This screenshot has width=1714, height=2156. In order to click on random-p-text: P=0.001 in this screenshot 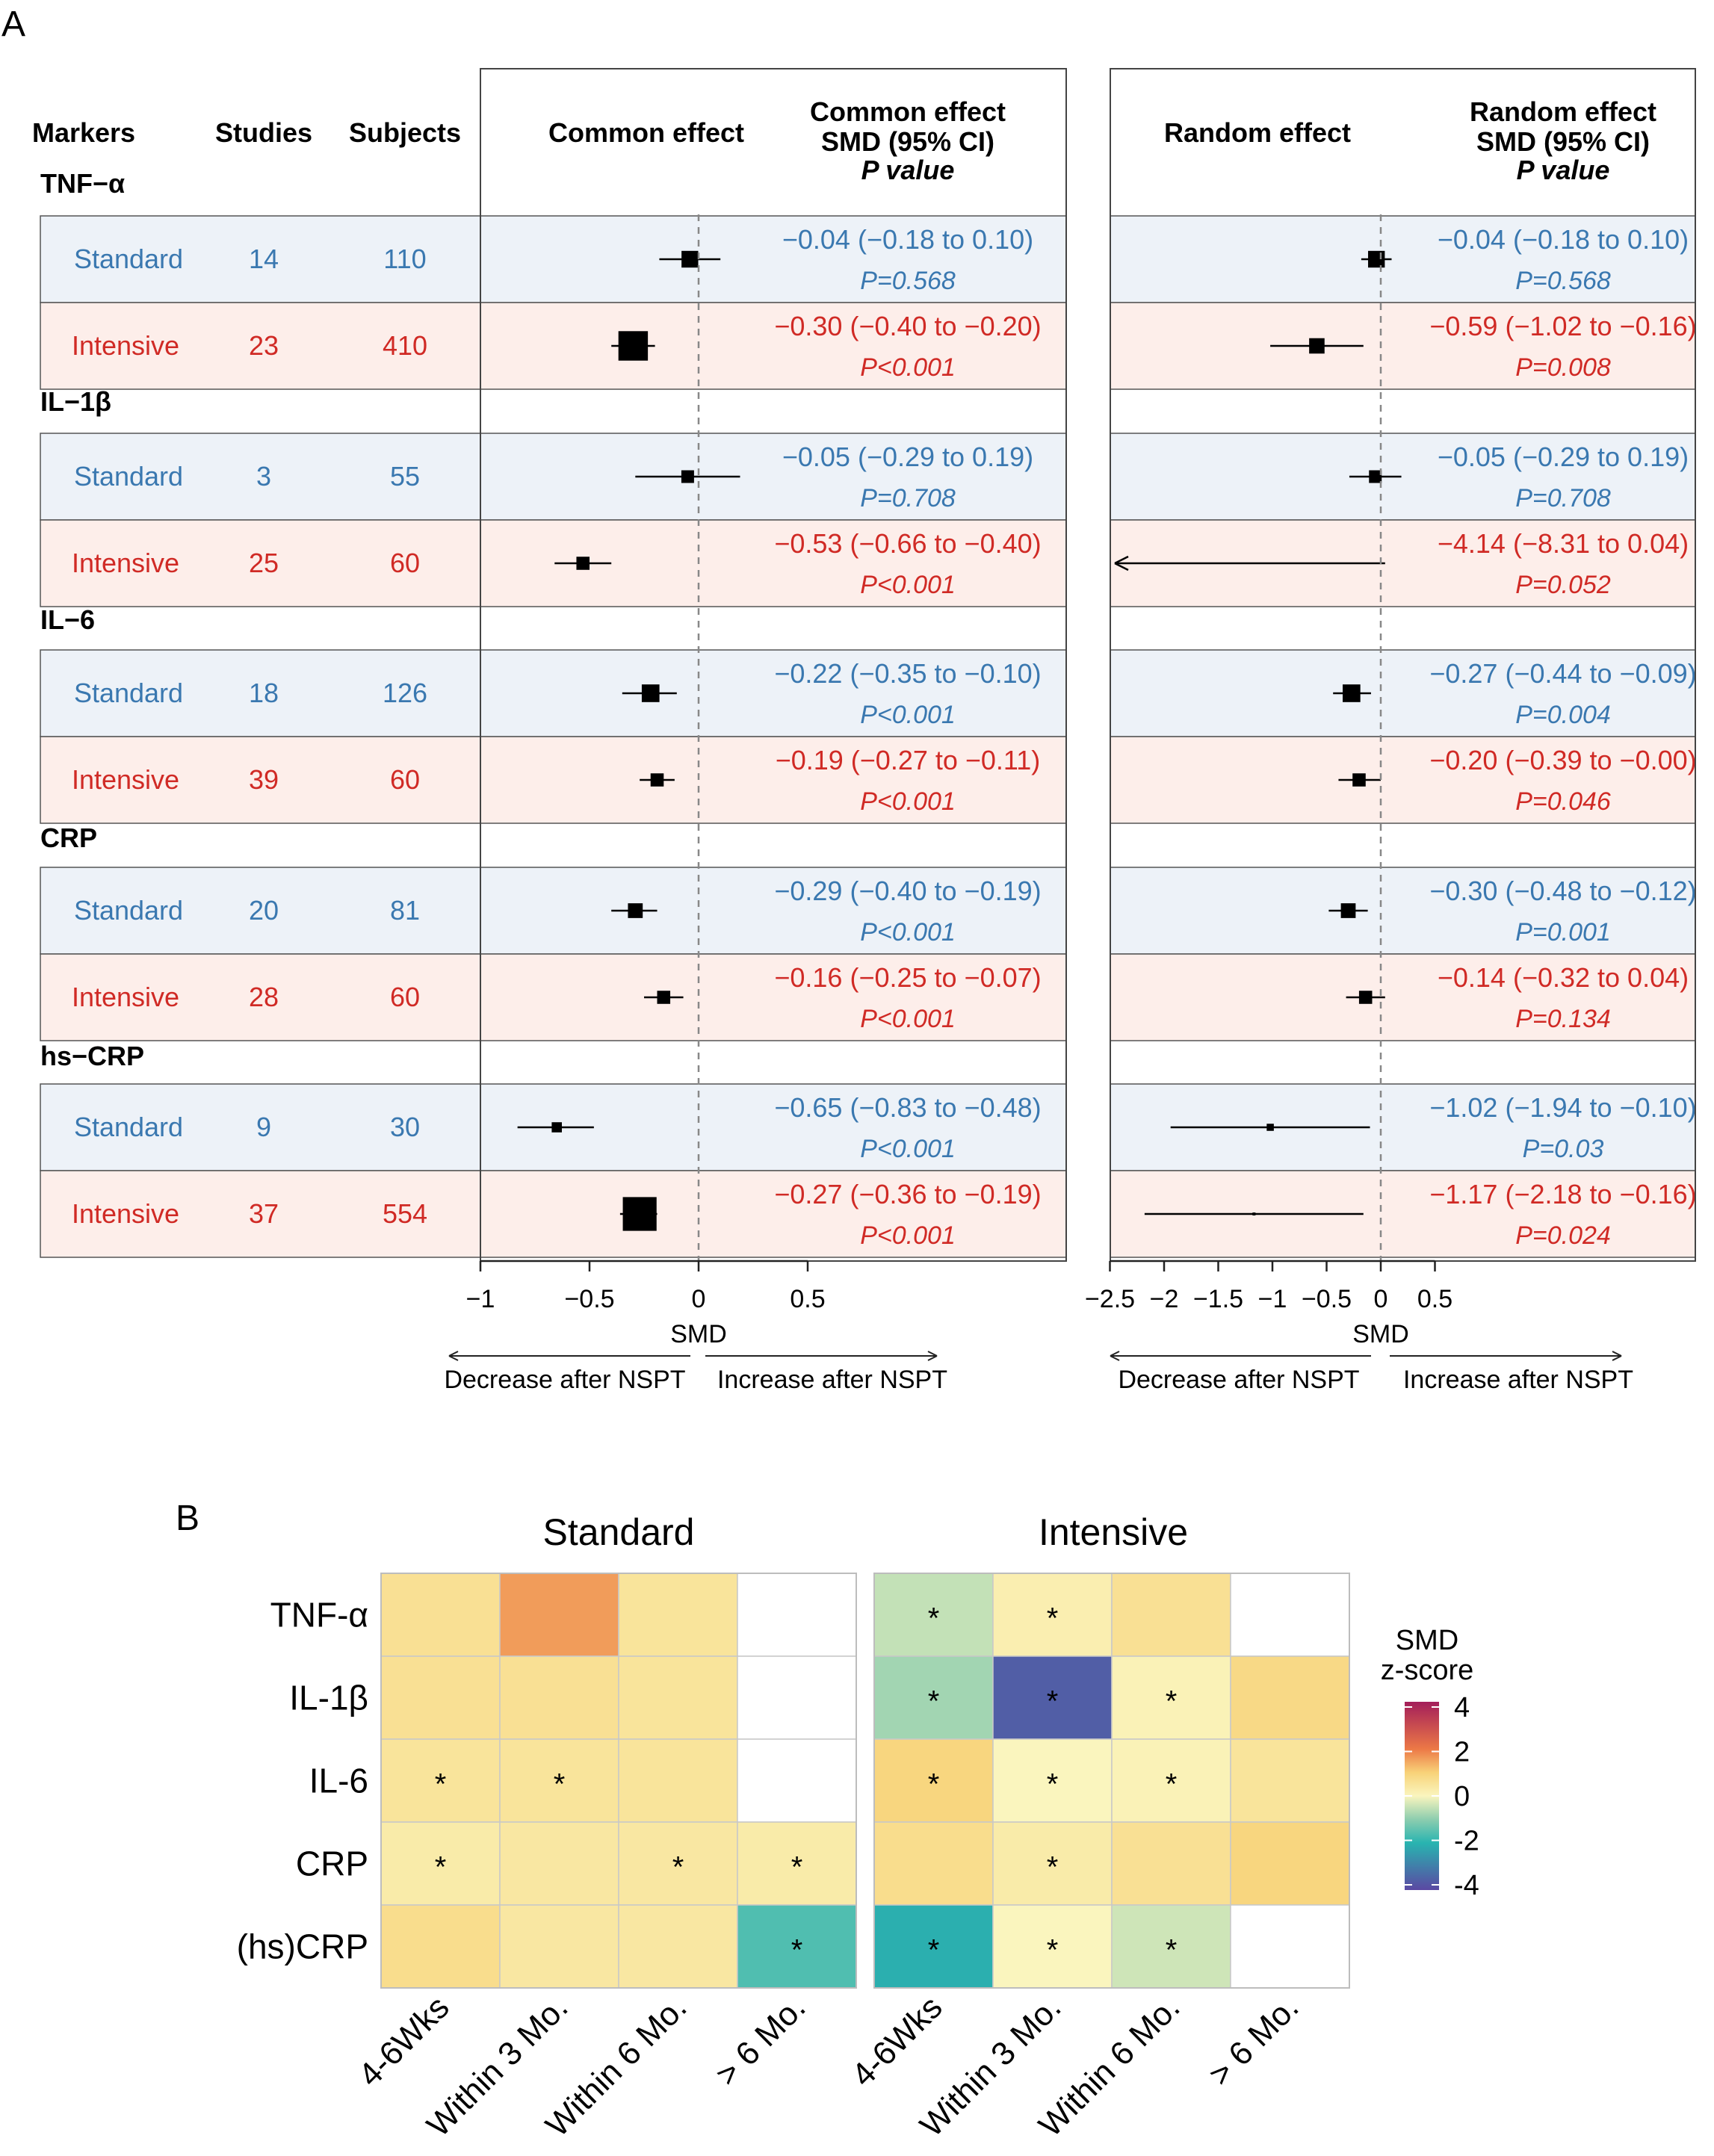, I will do `click(1563, 932)`.